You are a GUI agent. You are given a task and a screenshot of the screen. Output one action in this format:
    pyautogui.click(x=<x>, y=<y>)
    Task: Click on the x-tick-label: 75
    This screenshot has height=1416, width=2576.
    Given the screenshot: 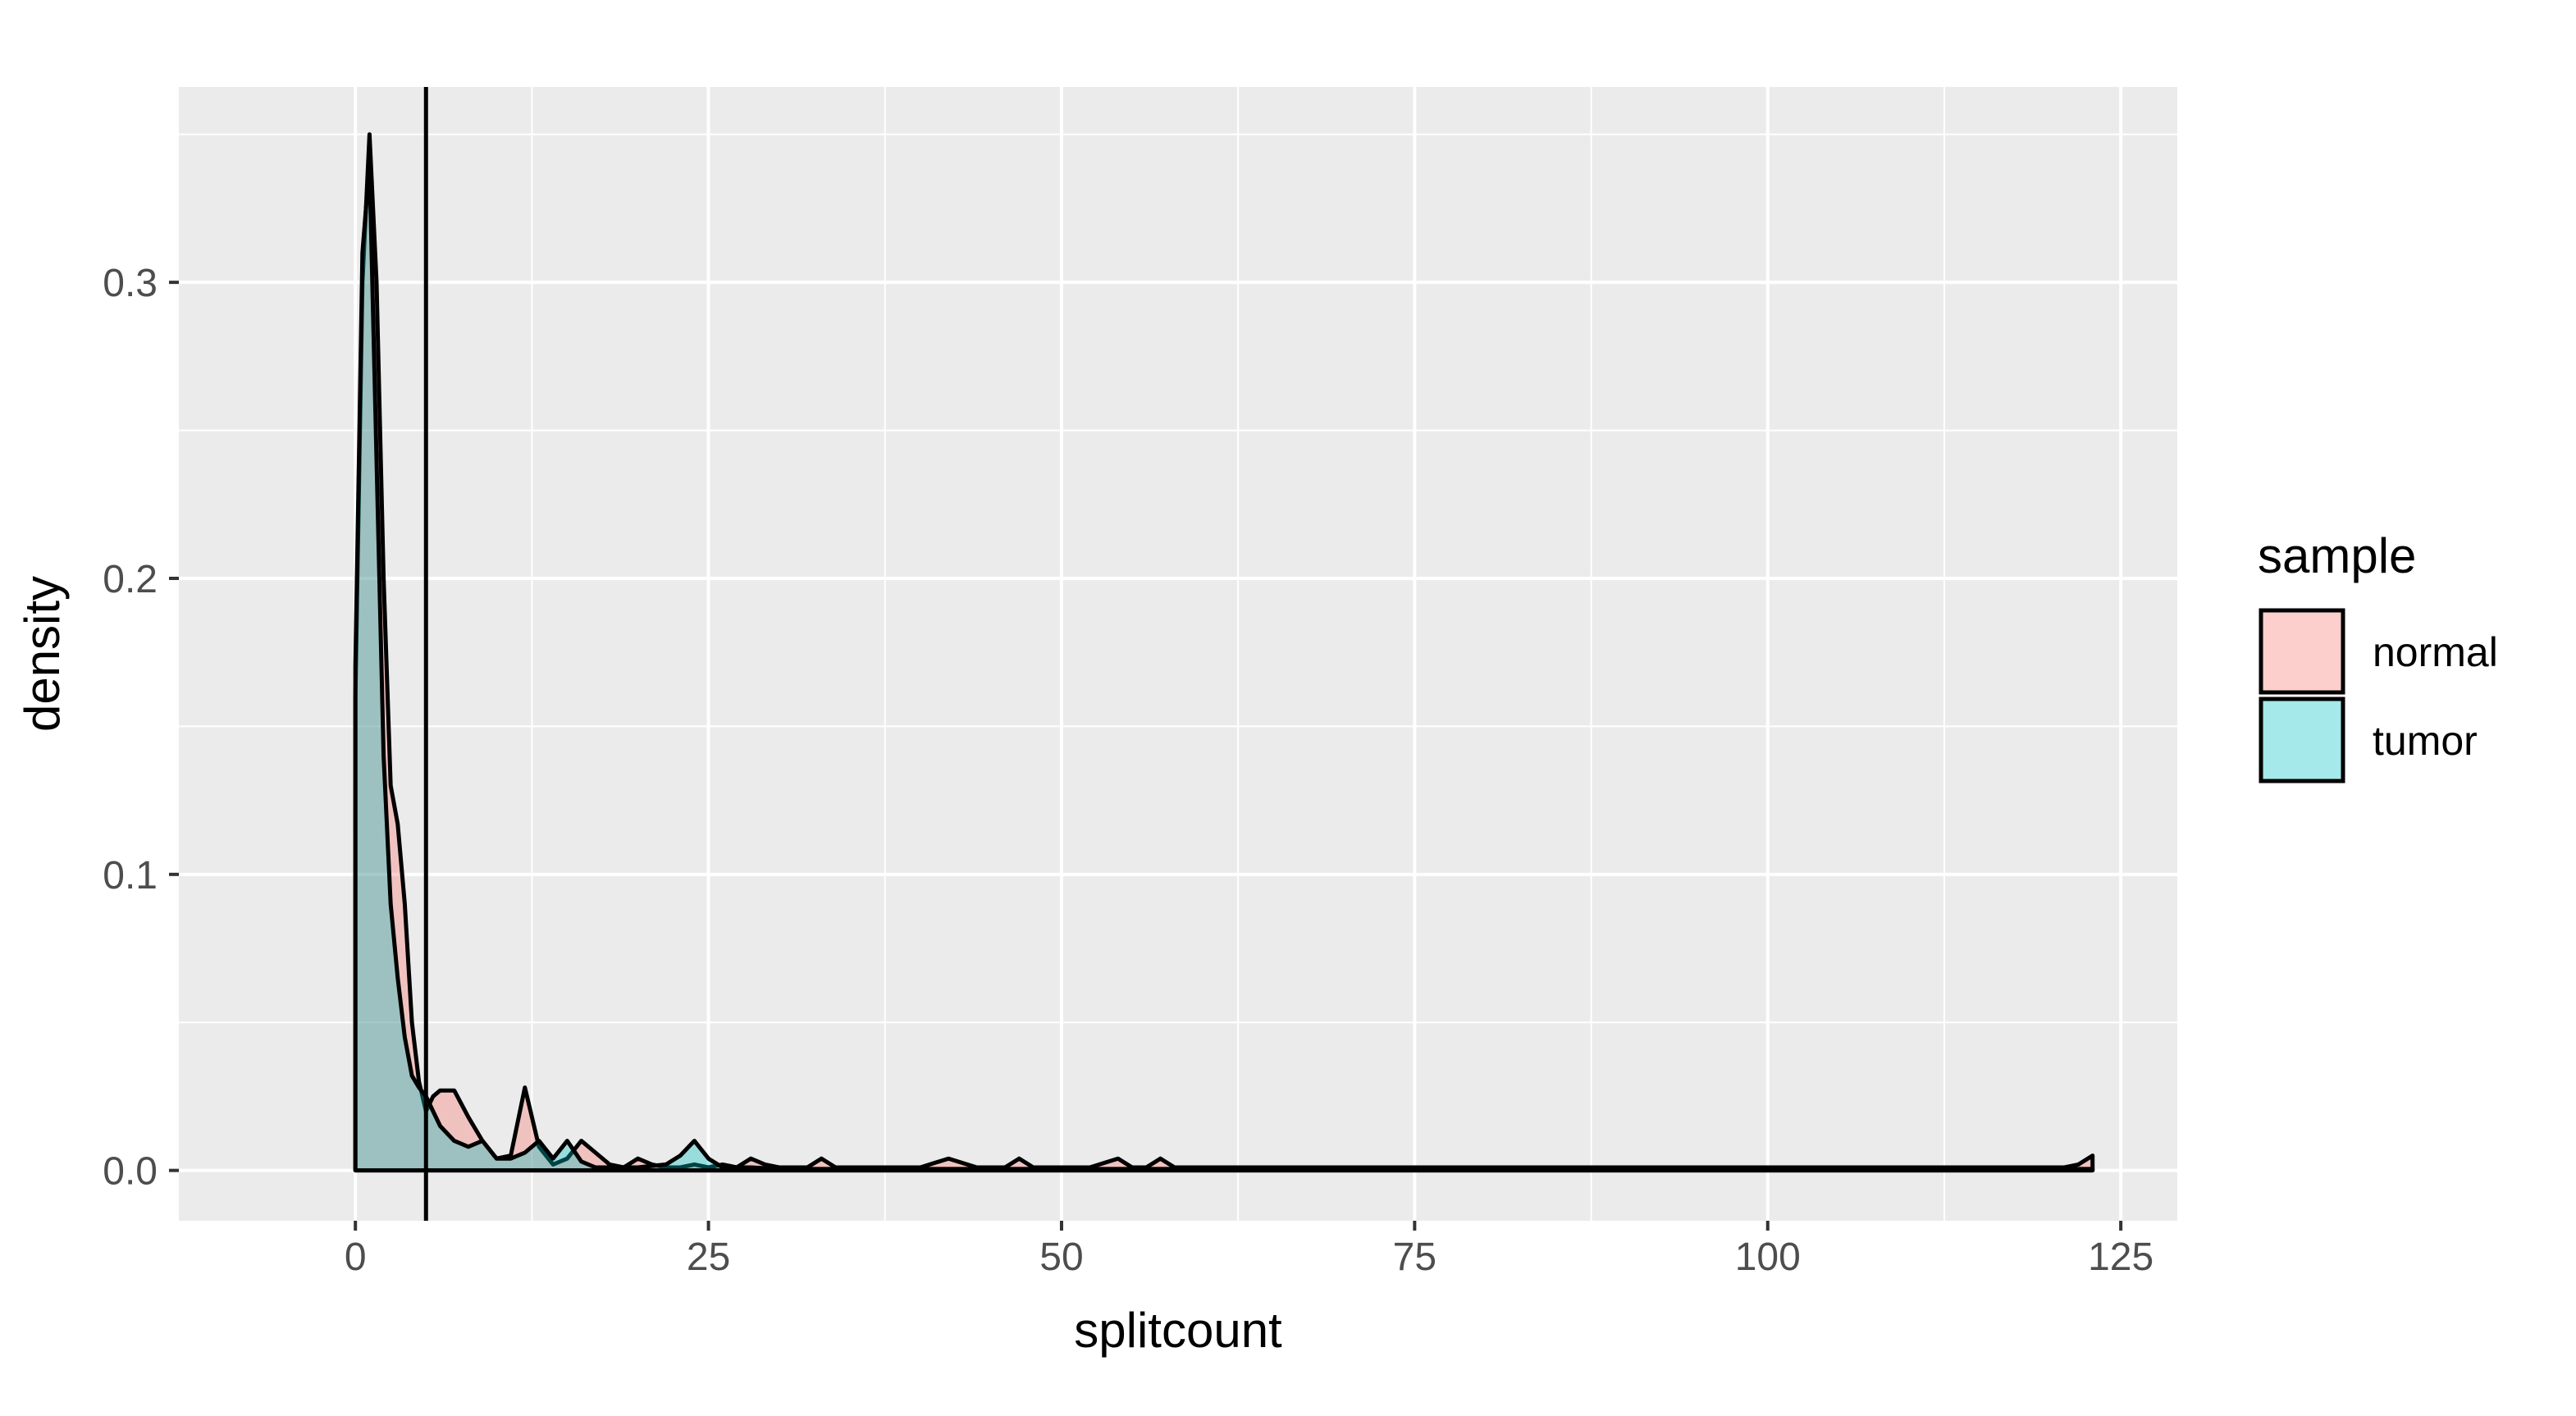 What is the action you would take?
    pyautogui.click(x=1415, y=1257)
    